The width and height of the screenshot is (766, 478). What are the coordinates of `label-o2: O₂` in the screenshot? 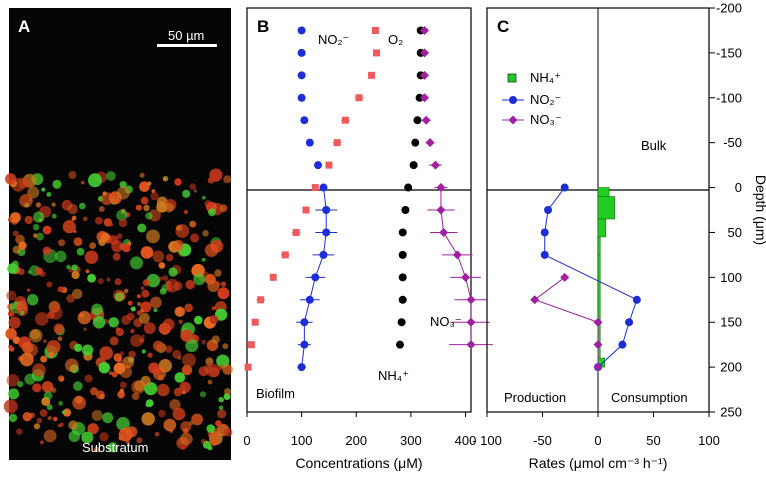 It's located at (395, 39).